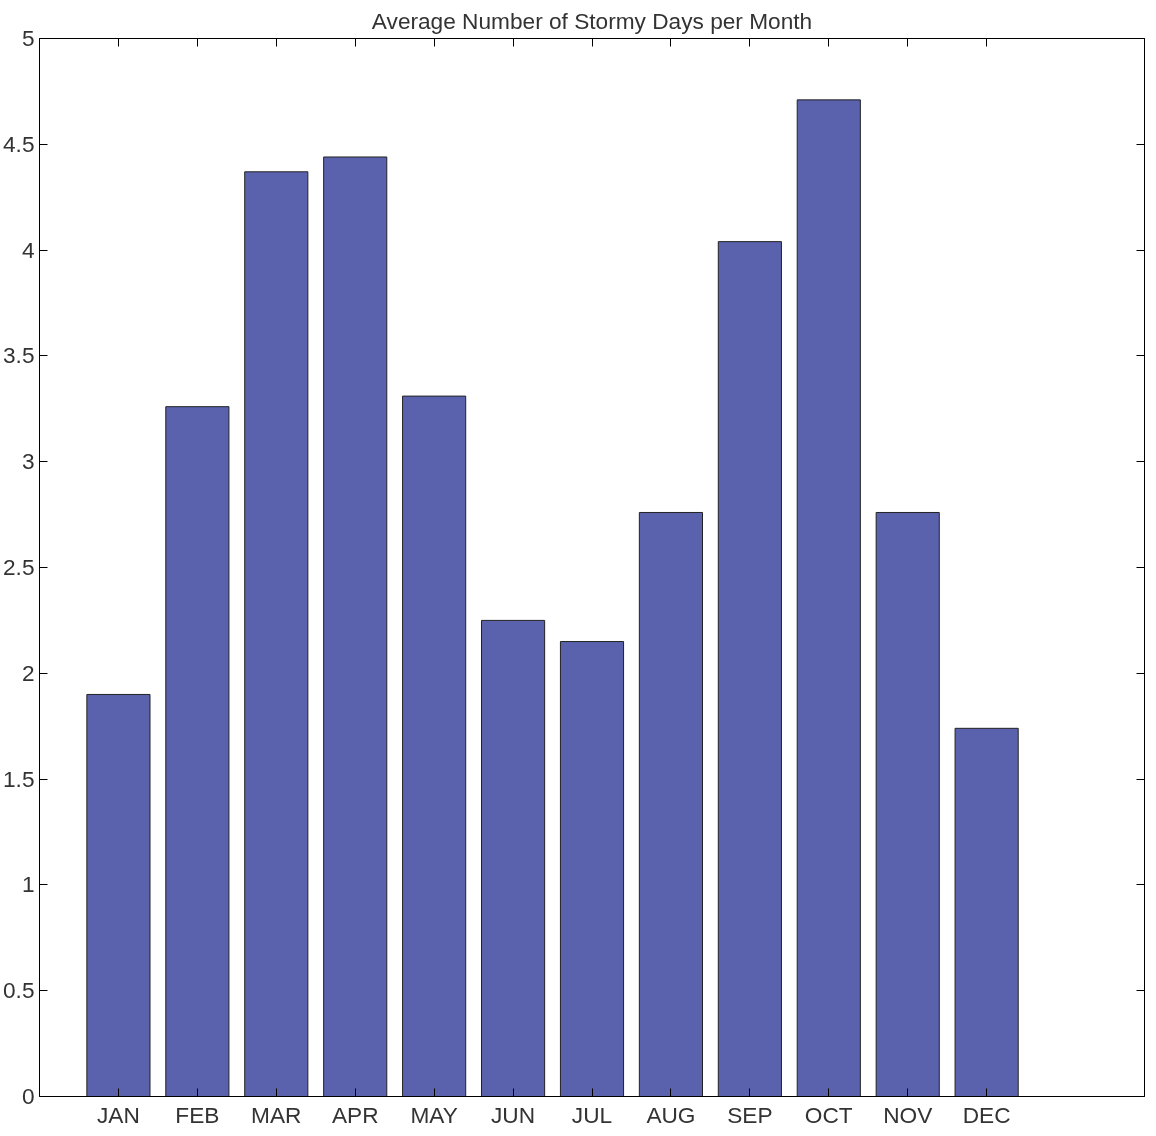  I want to click on x-tick-label: AUG, so click(671, 1114).